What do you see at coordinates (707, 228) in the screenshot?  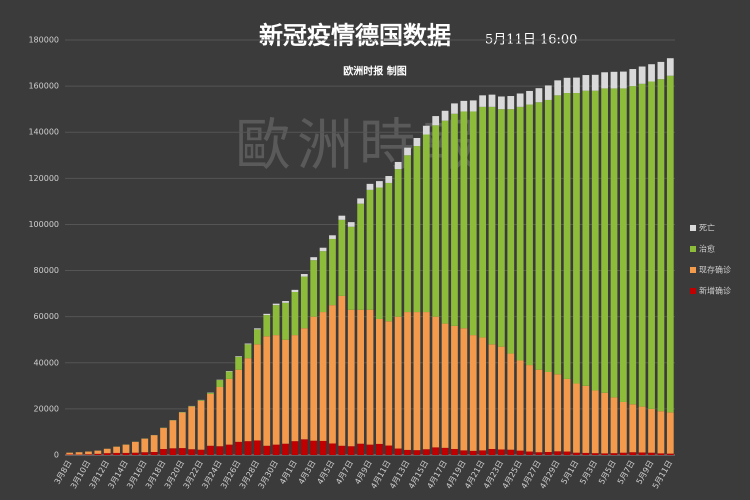 I see `legend-label: 死亡` at bounding box center [707, 228].